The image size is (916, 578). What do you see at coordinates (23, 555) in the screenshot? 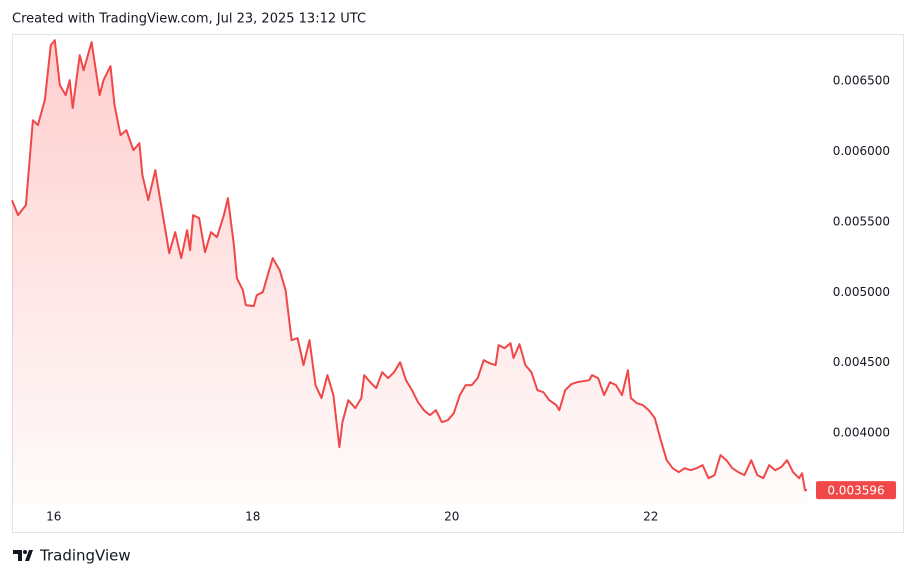
I see `brand-logo` at bounding box center [23, 555].